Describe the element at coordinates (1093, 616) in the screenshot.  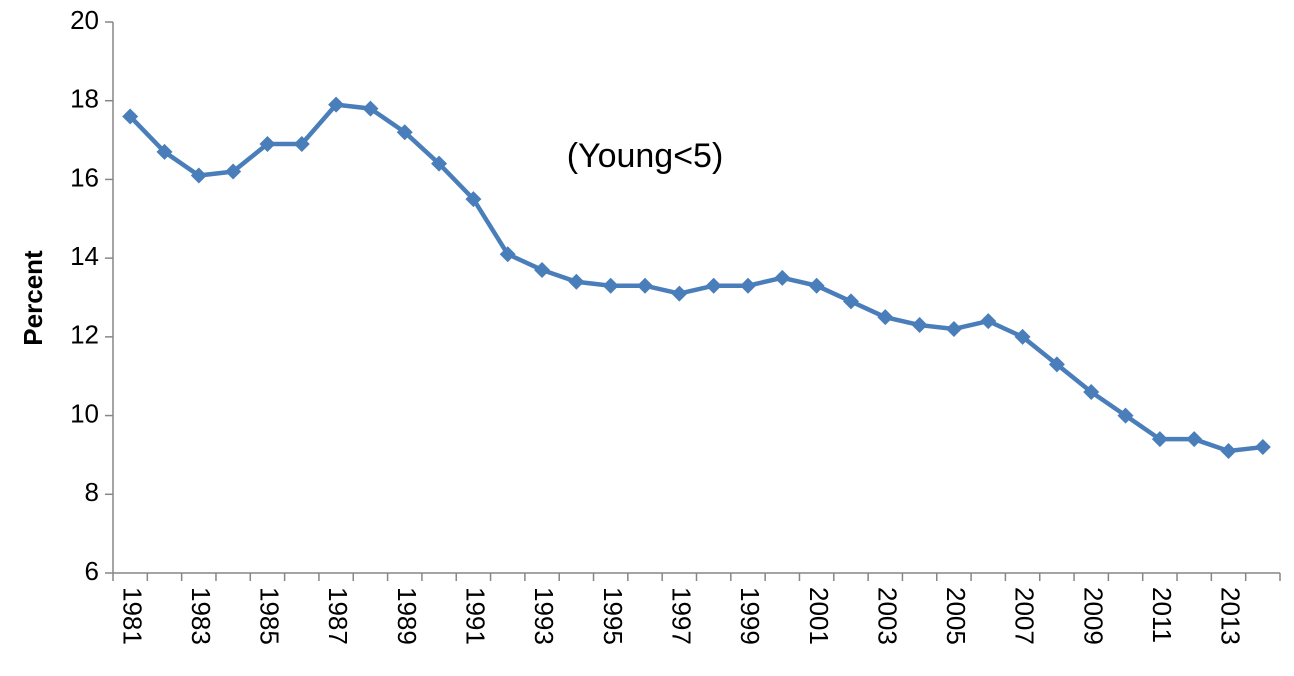
I see `x-tick-label: 2009` at that location.